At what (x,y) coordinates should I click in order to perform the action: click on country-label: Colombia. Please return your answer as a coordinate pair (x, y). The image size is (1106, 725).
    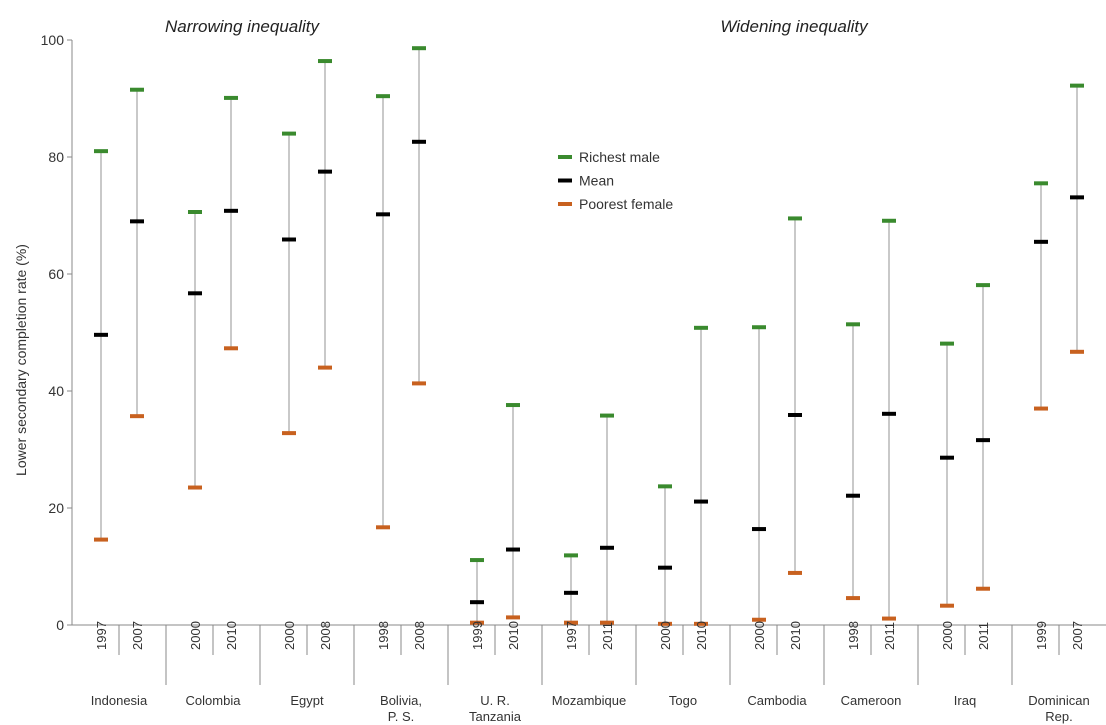
    Looking at the image, I should click on (214, 700).